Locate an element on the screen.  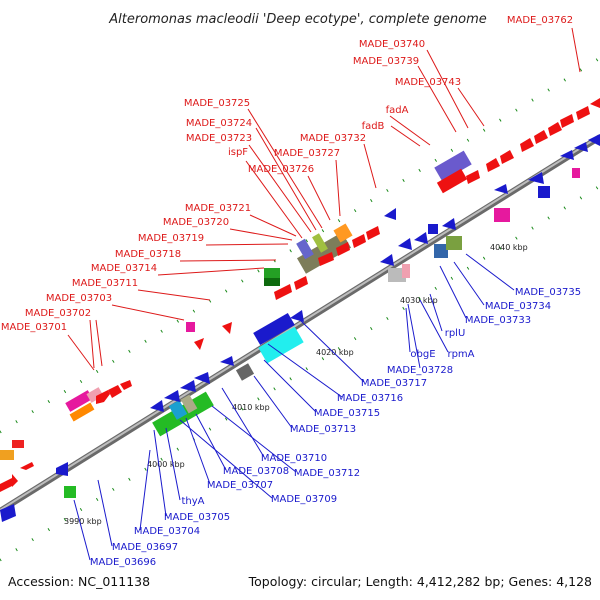
gene-label: MADE_03716 is located at coordinates (370, 398).